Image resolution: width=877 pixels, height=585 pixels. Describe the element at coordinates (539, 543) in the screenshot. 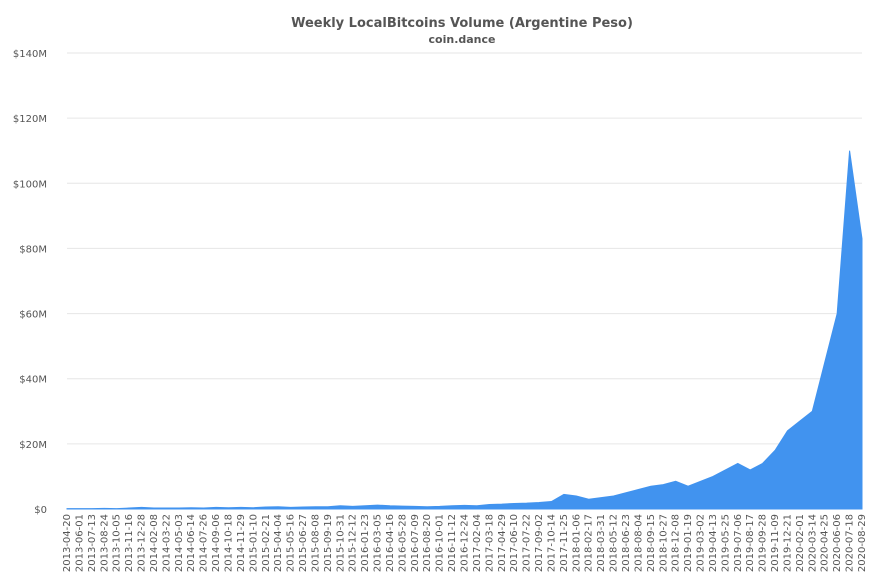

I see `x-tick-label: 2017-09-02` at that location.